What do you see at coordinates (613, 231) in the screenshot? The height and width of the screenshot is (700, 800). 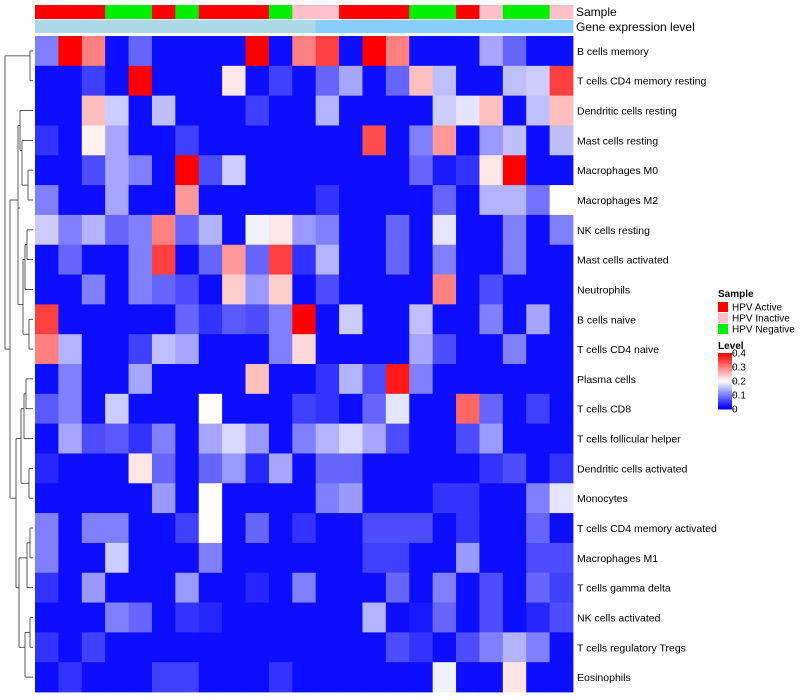 I see `row-label: NK cells resting` at bounding box center [613, 231].